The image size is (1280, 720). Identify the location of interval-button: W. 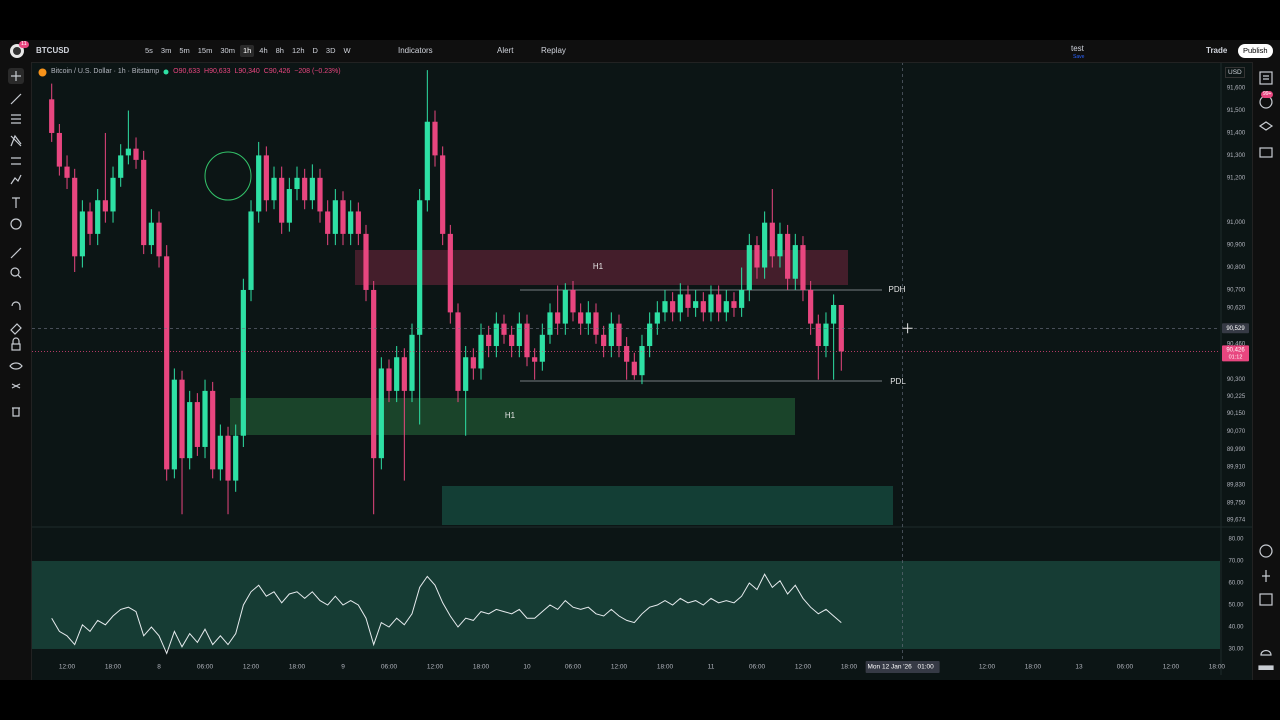
(347, 50).